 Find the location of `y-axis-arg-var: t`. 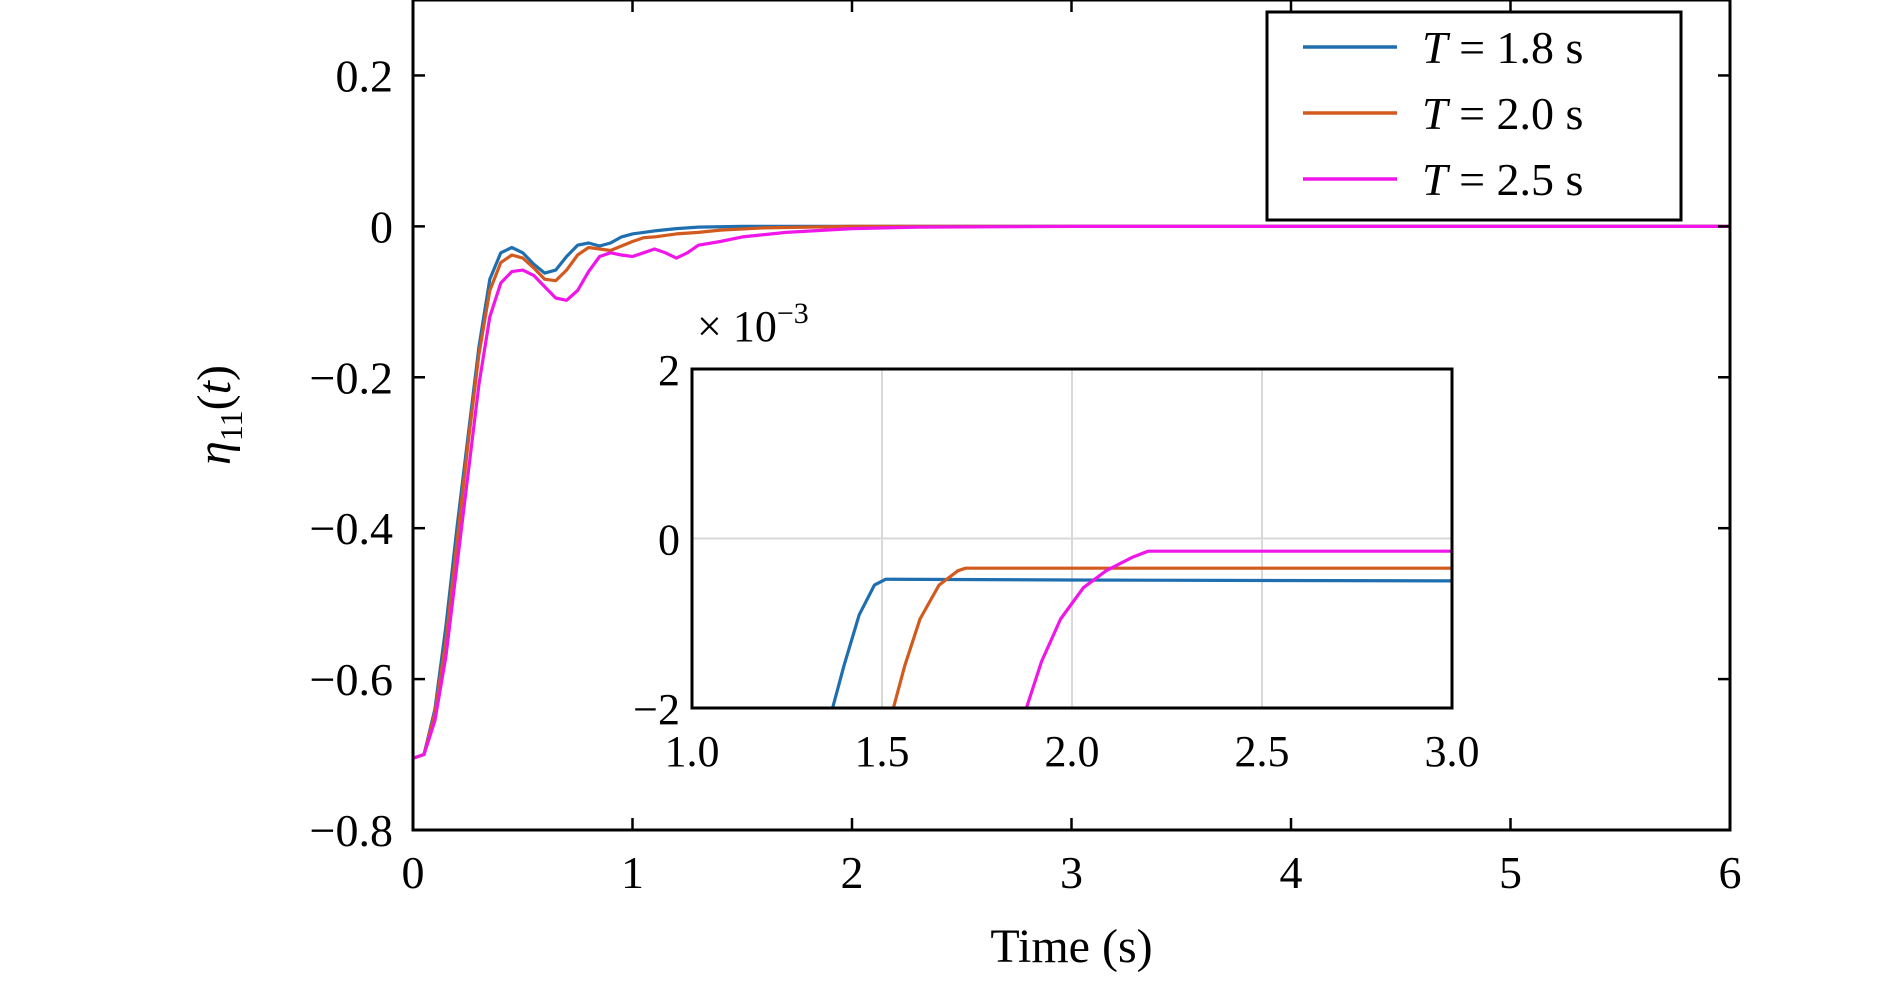

y-axis-arg-var: t is located at coordinates (214, 386).